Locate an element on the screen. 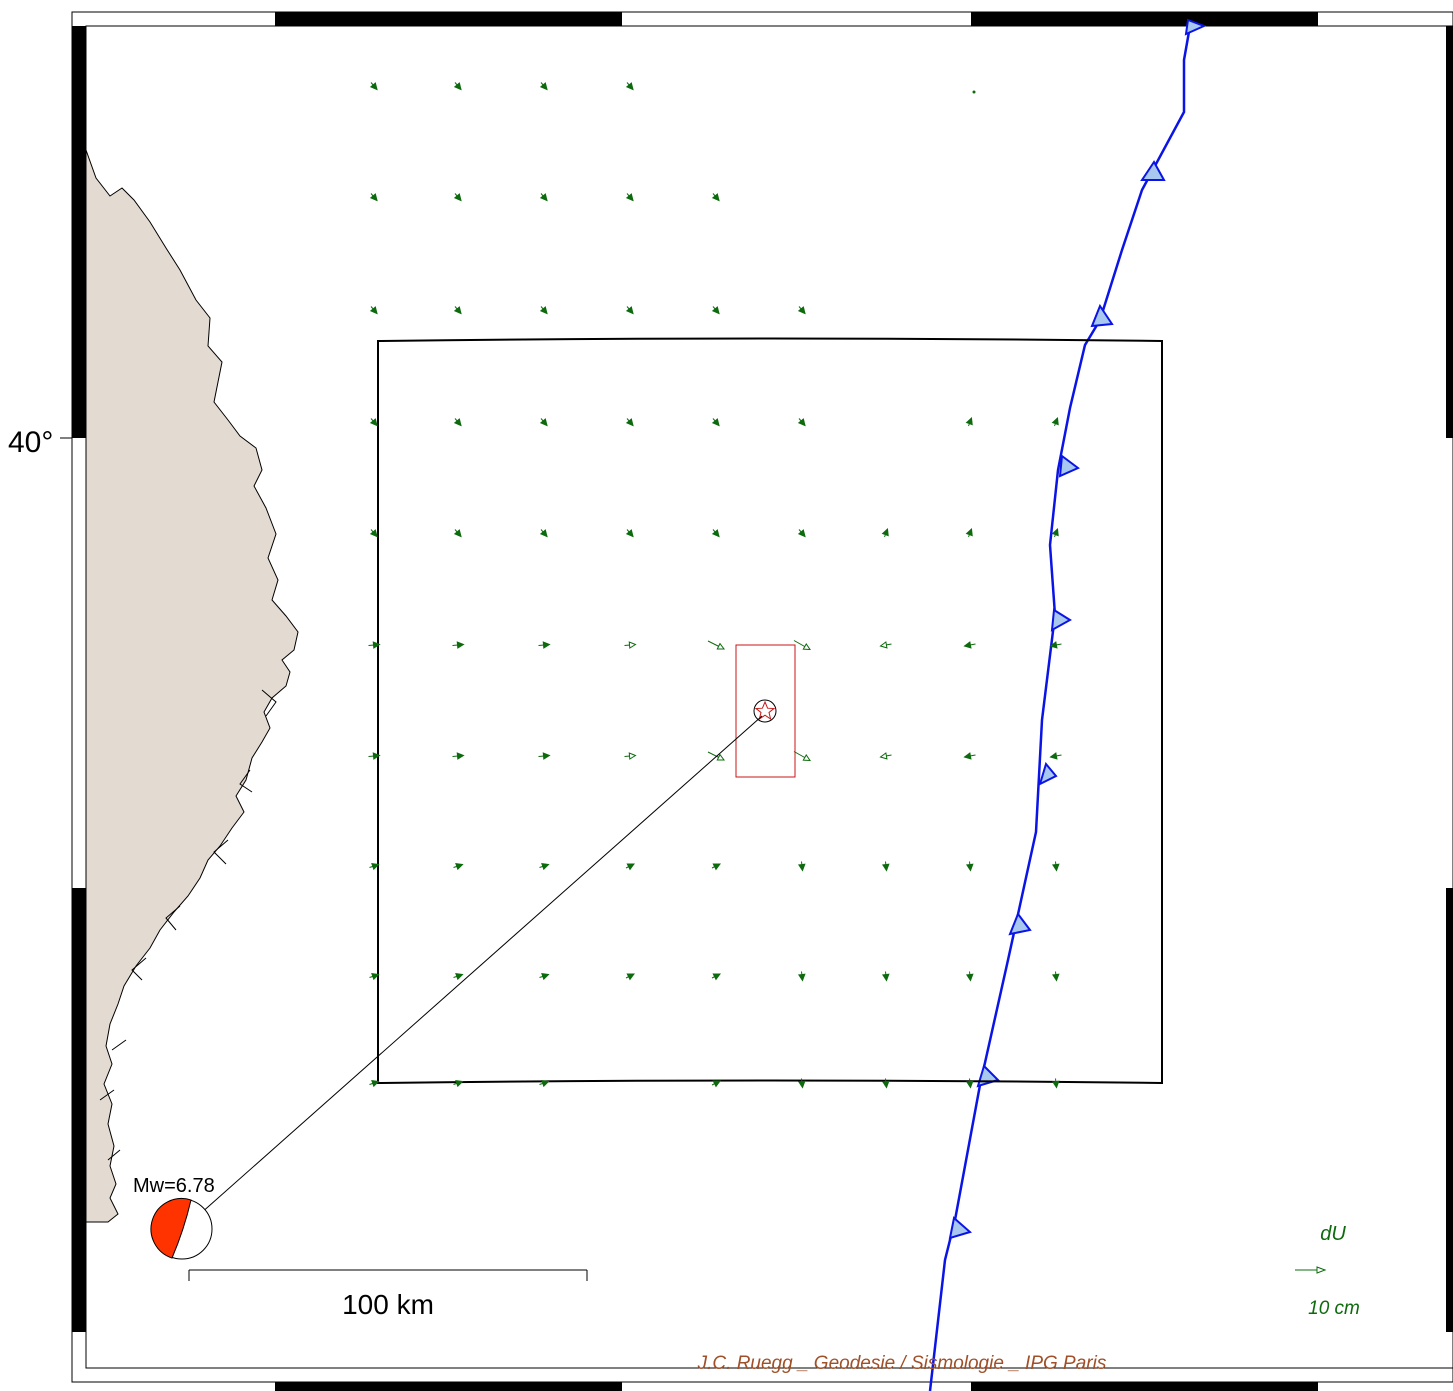 The image size is (1453, 1391). beachball-connector is located at coordinates (481, 965).